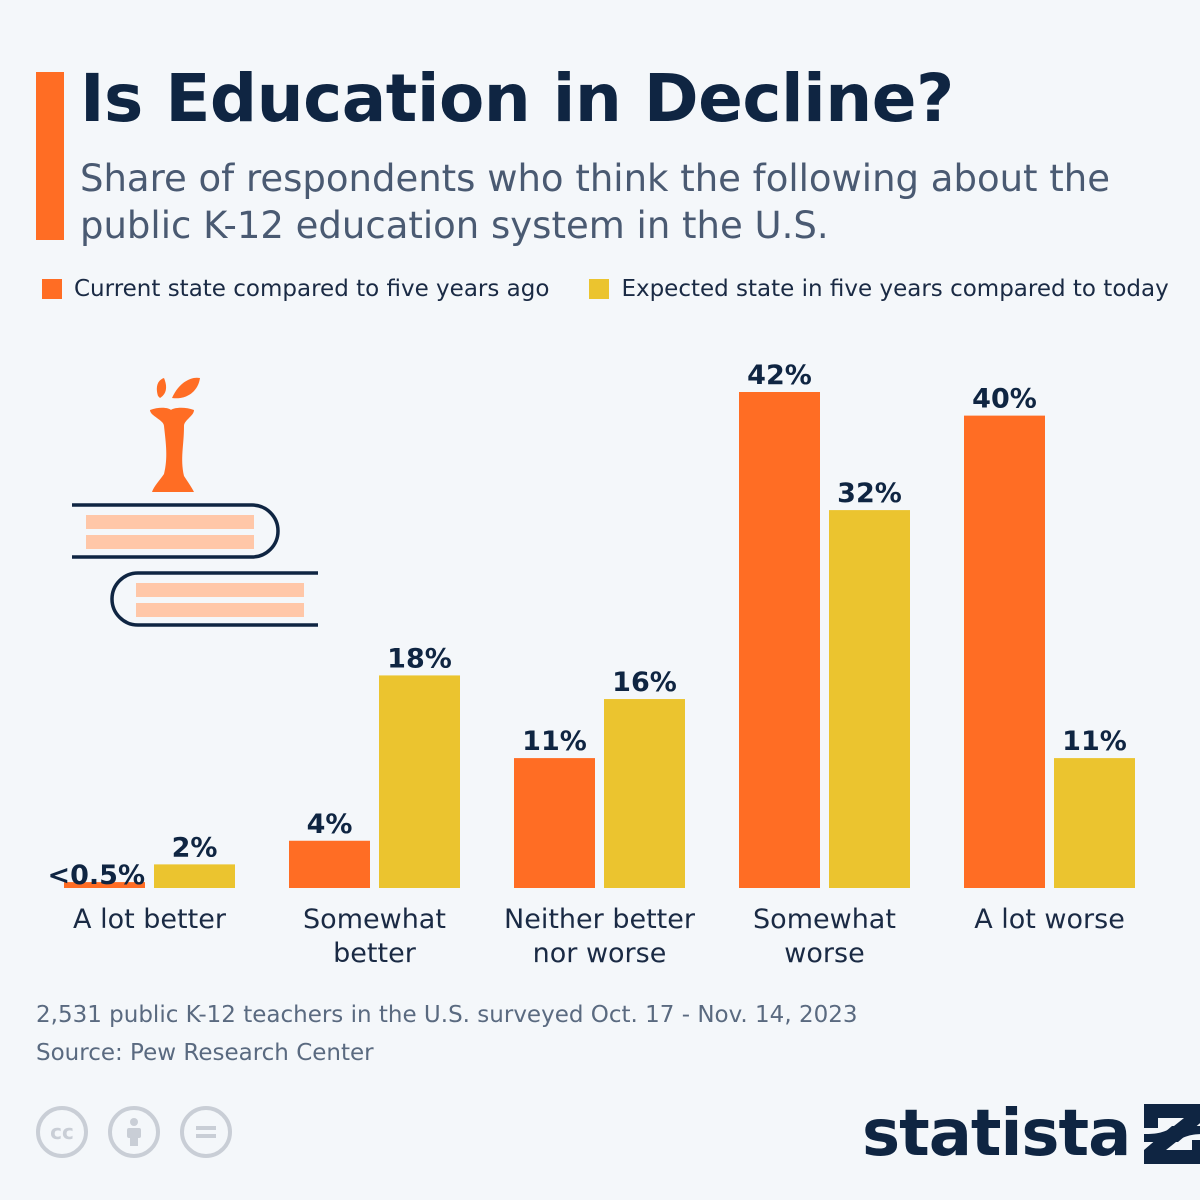  I want to click on apple-books-icon, so click(195, 502).